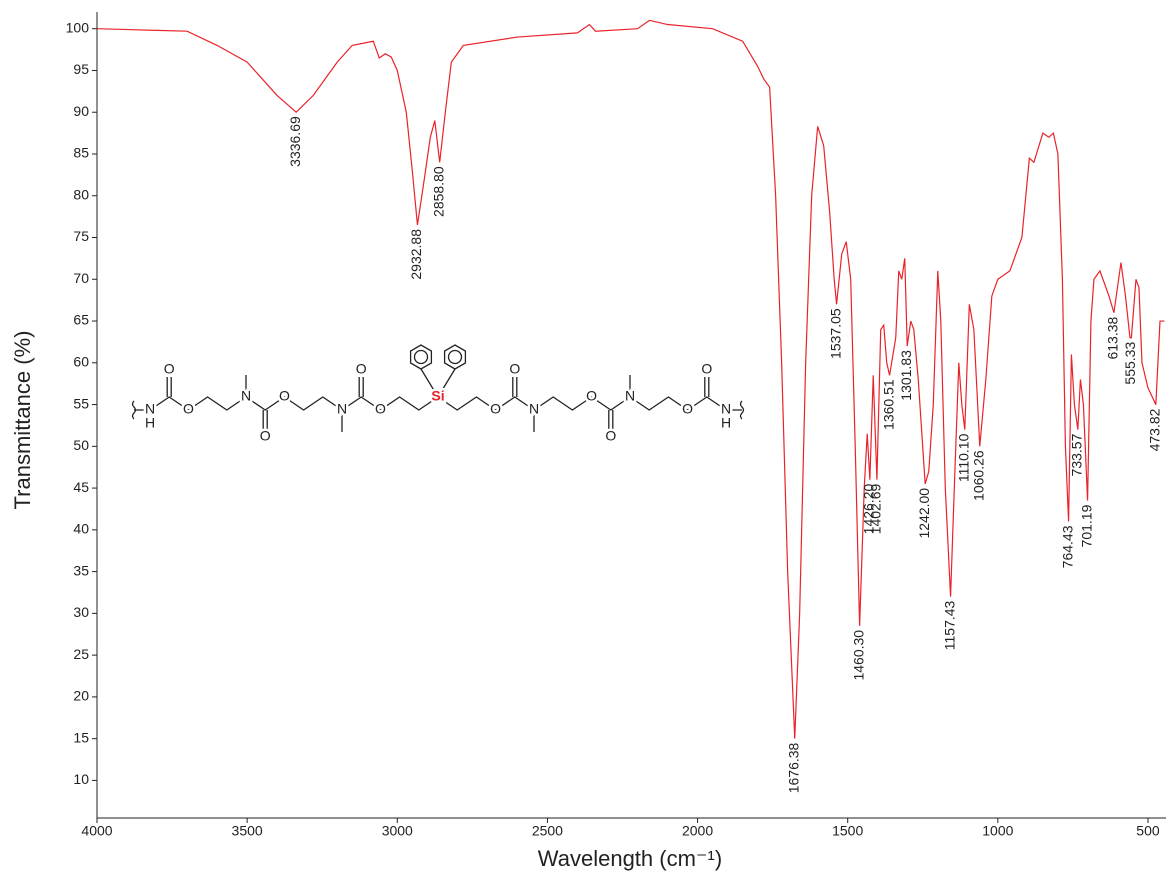 This screenshot has width=1166, height=884. I want to click on peak-label: 1242.00, so click(924, 513).